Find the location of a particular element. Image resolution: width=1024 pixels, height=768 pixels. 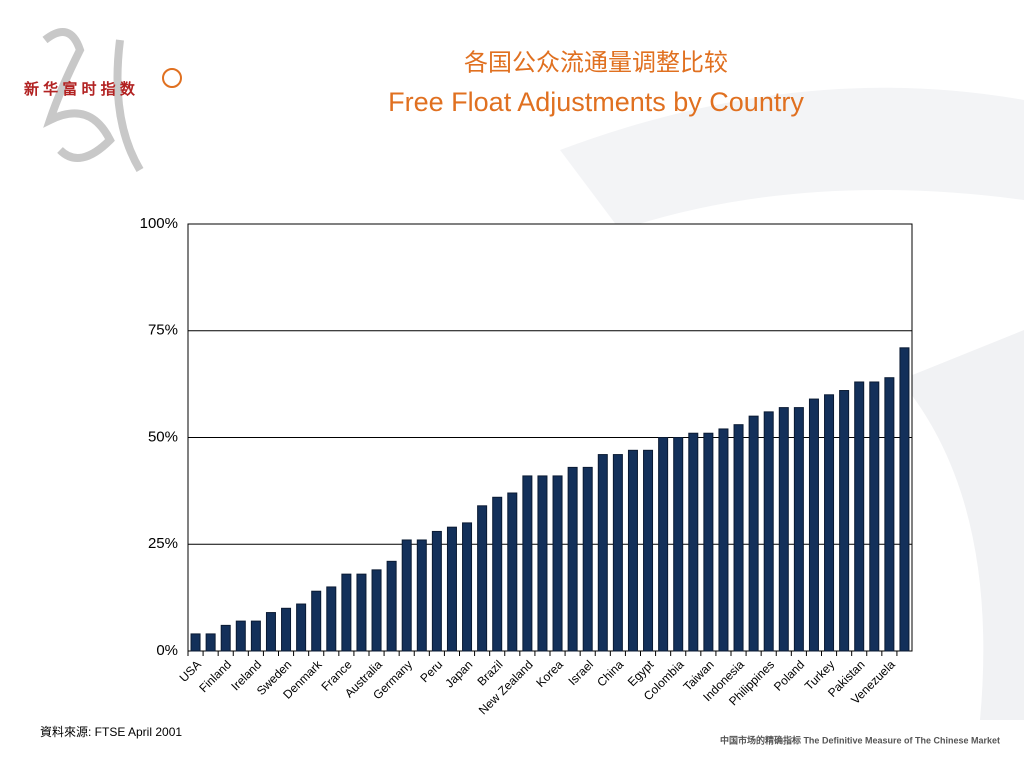

x-tick-label: Finland is located at coordinates (215, 676).